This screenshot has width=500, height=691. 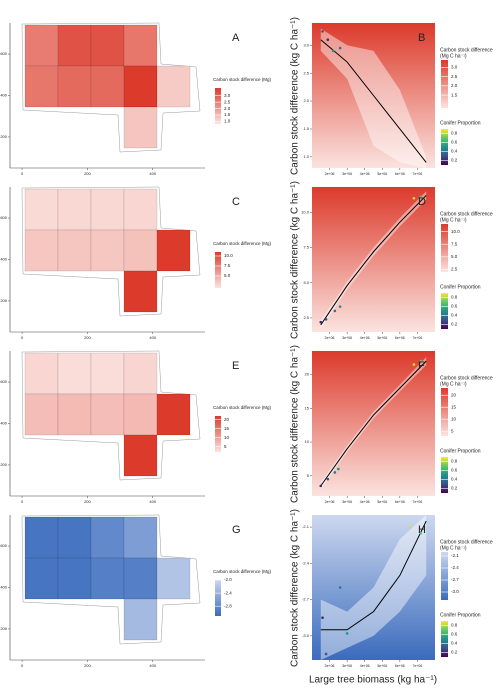 What do you see at coordinates (466, 214) in the screenshot?
I see `legend-title: Carbon stock difference` at bounding box center [466, 214].